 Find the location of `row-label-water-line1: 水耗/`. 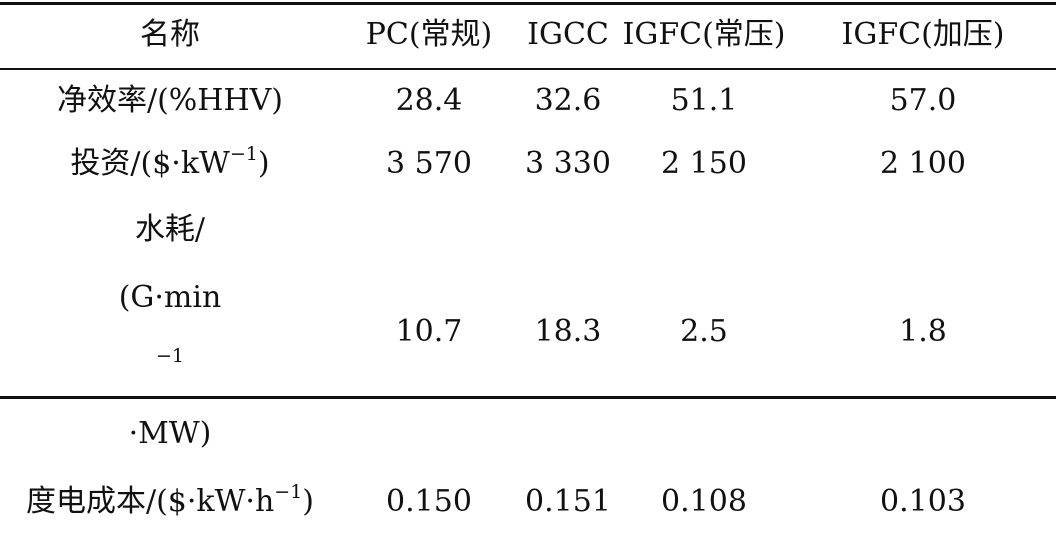

row-label-water-line1: 水耗/ is located at coordinates (170, 229).